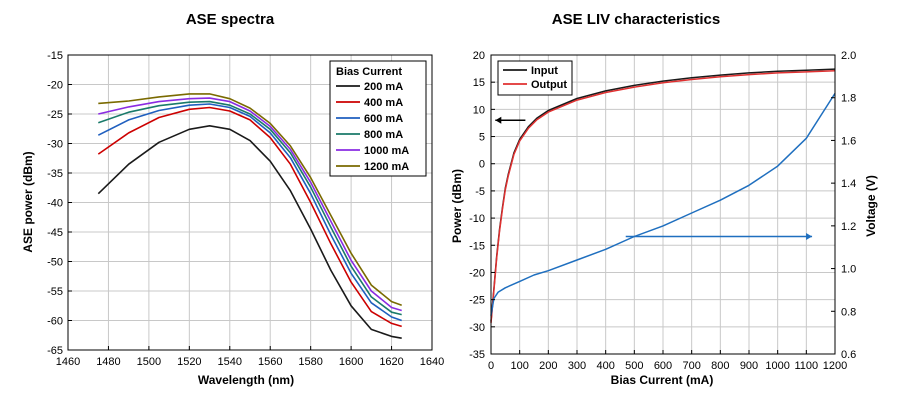 The width and height of the screenshot is (900, 411). What do you see at coordinates (777, 366) in the screenshot?
I see `x-tick-label: 1000` at bounding box center [777, 366].